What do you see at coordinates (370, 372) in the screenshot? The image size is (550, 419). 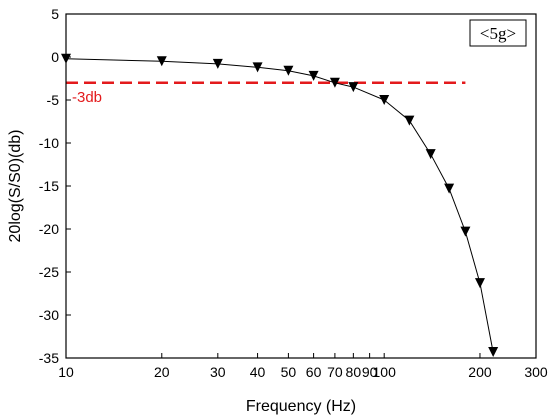 I see `x-tick-label: 90` at bounding box center [370, 372].